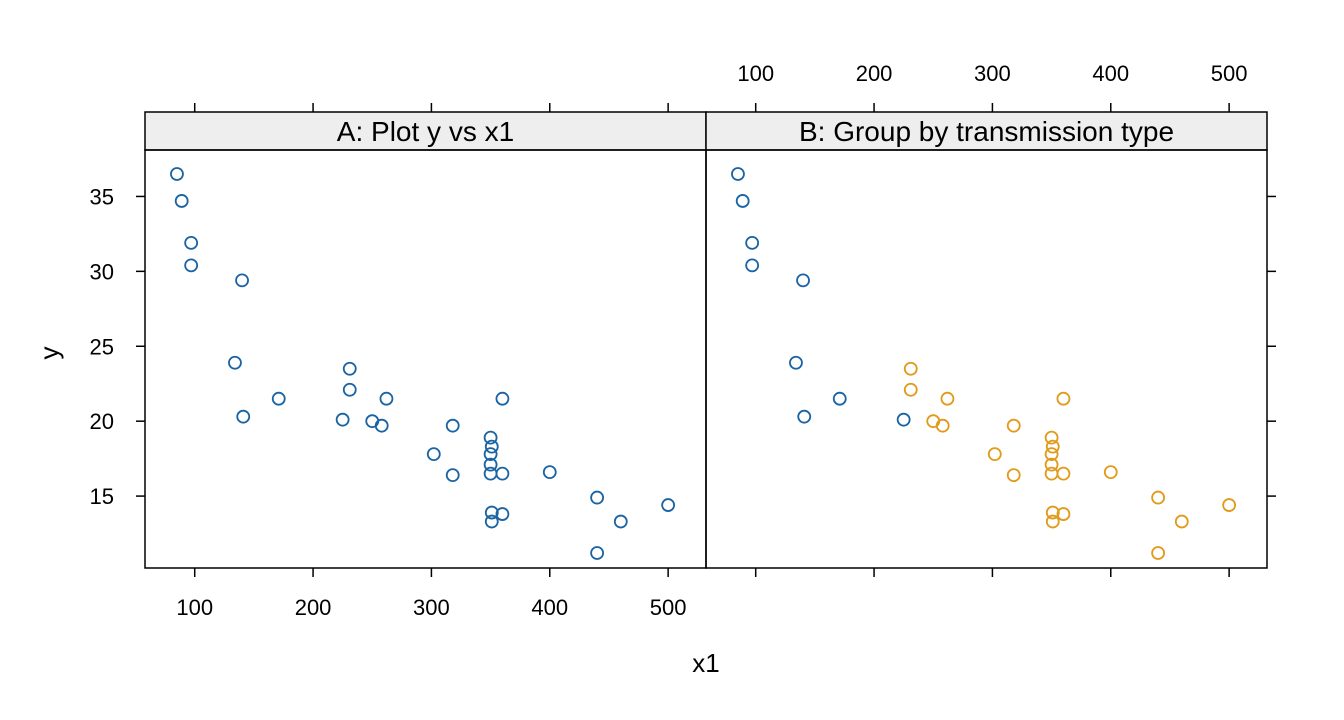  What do you see at coordinates (796, 363) in the screenshot?
I see `point-b-5-auto` at bounding box center [796, 363].